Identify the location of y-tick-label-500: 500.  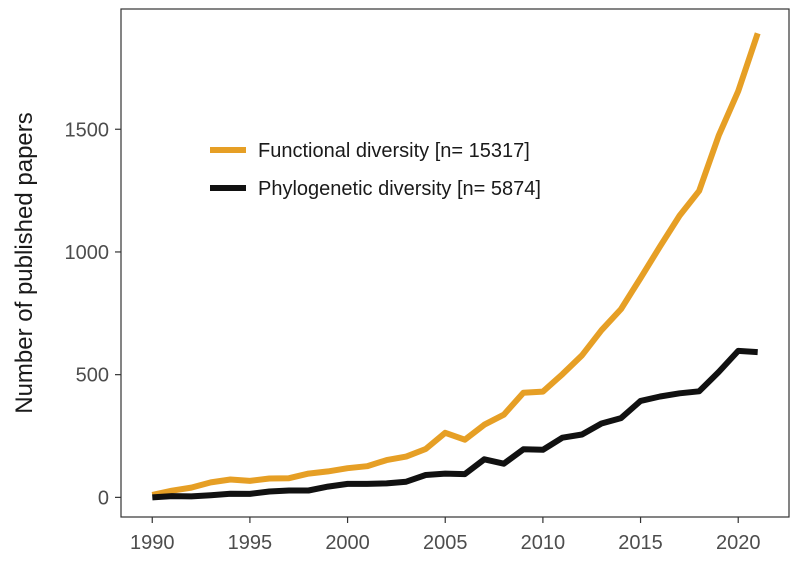
(92, 376).